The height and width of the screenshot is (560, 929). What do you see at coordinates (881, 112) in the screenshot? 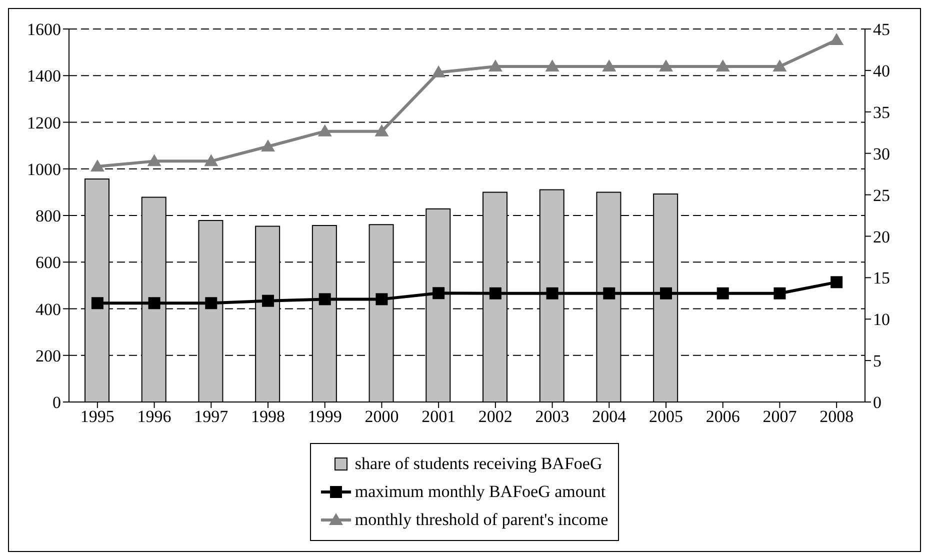
I see `y2-tick-label: 35` at bounding box center [881, 112].